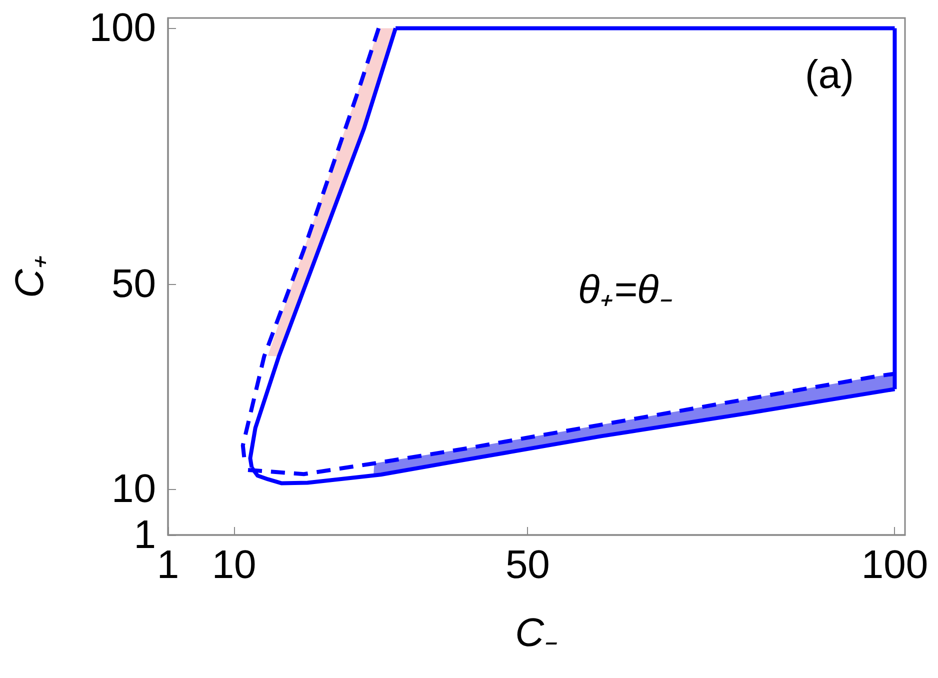 Image resolution: width=938 pixels, height=678 pixels. Describe the element at coordinates (234, 565) in the screenshot. I see `x-tick-label: 10` at that location.